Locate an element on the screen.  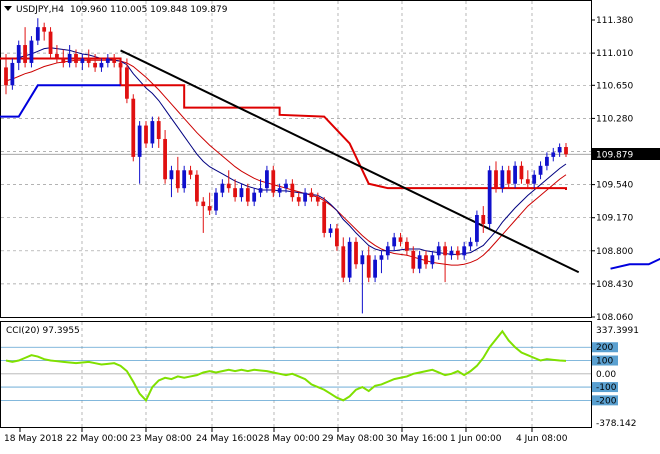
cci-fill-layer is located at coordinates (286, 366).